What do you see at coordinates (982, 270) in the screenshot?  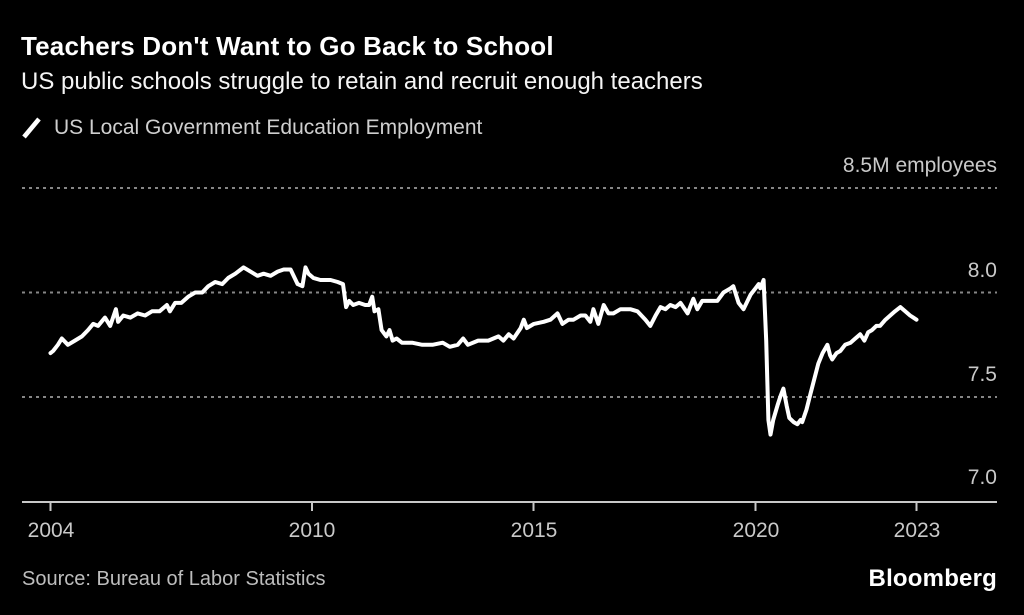 I see `y-axis-label-8-0: 8.0` at bounding box center [982, 270].